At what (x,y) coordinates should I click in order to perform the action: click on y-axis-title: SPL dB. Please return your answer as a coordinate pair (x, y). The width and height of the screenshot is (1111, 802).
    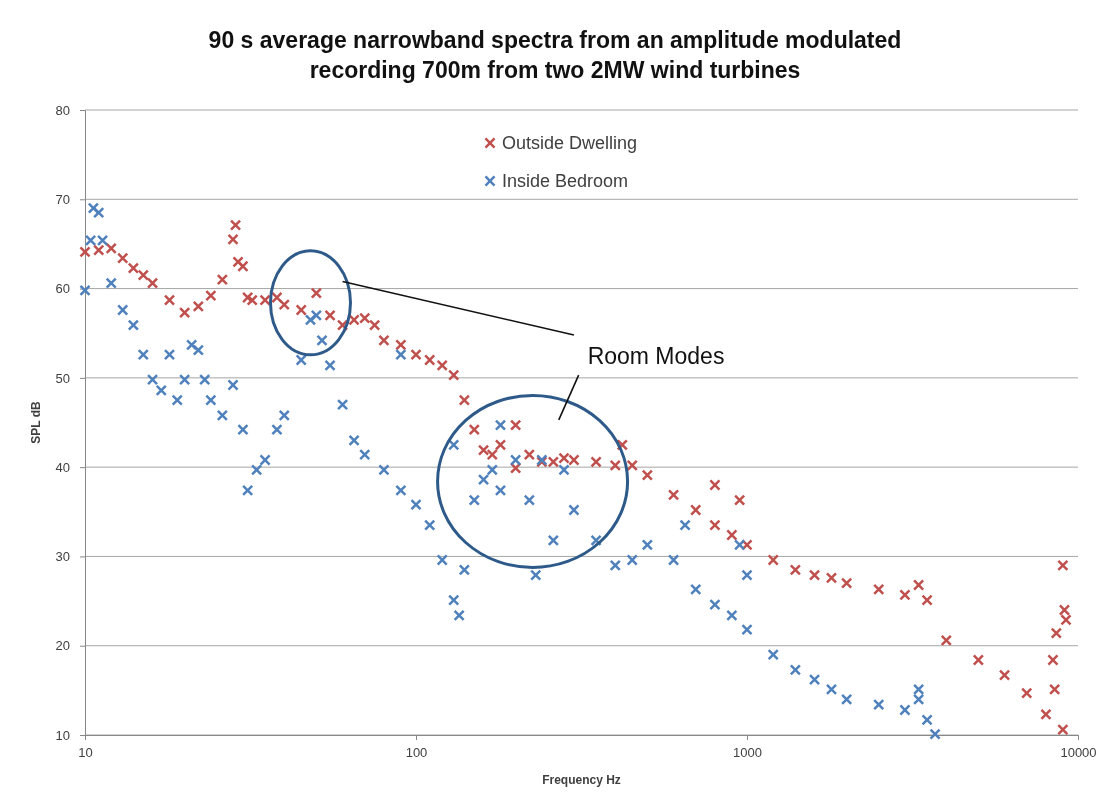
    Looking at the image, I should click on (36, 422).